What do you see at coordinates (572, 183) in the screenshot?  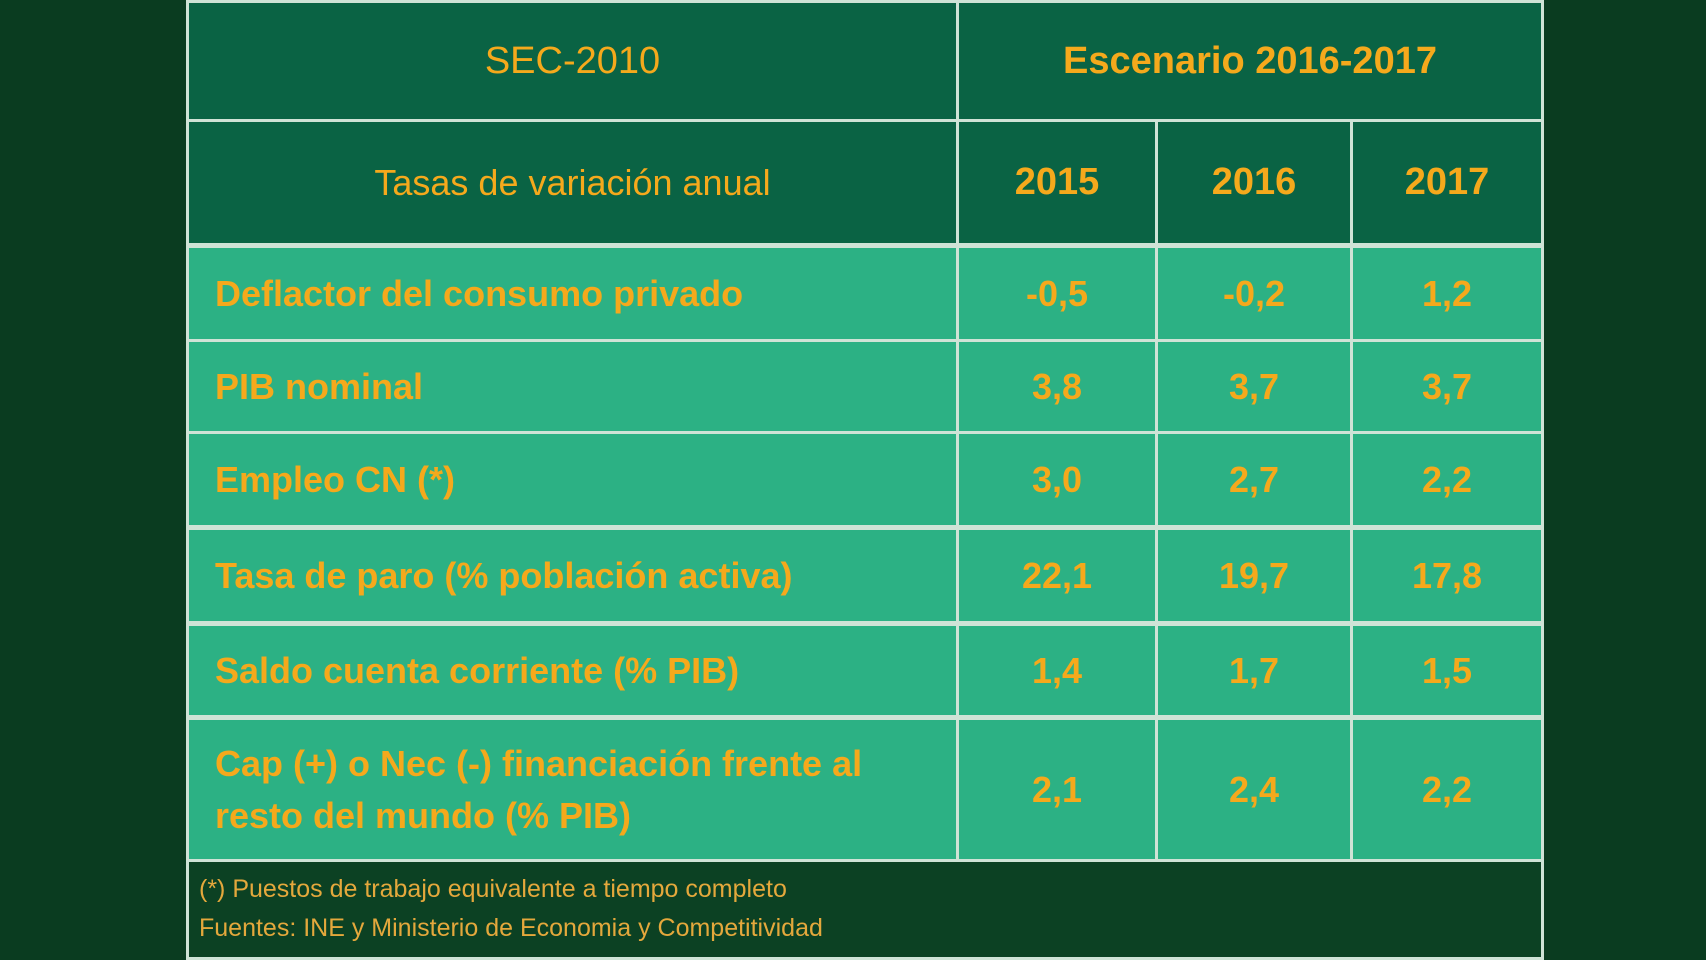 I see `subheader-tasas-cell: Tasas de variación anual` at bounding box center [572, 183].